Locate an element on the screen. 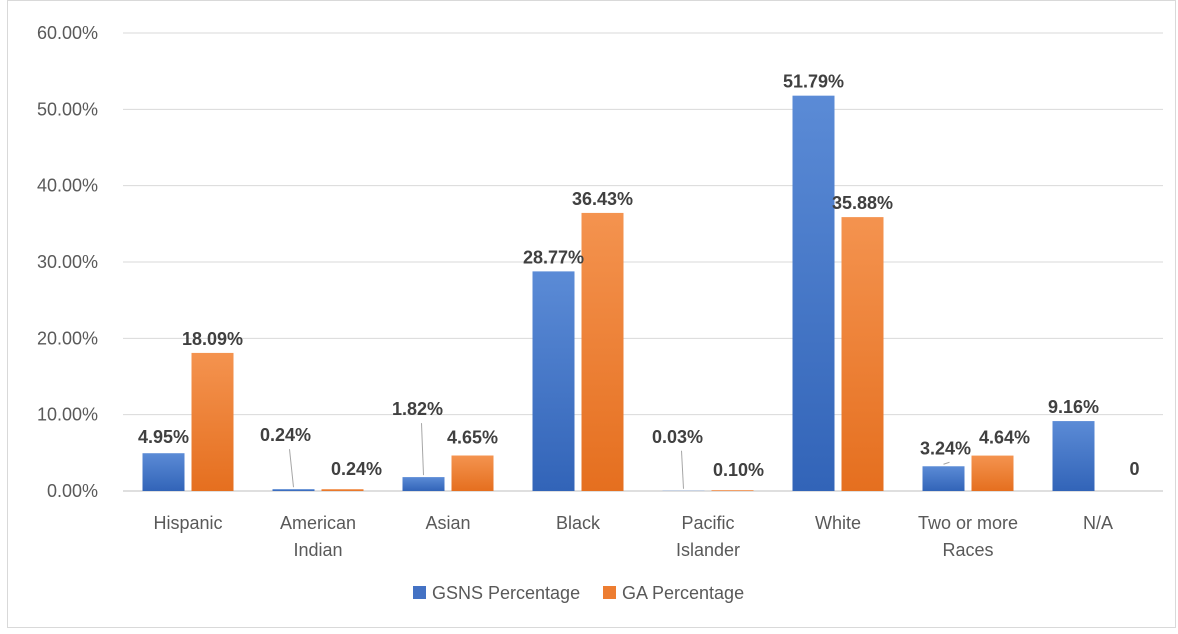  data-label: 3.24% is located at coordinates (945, 448).